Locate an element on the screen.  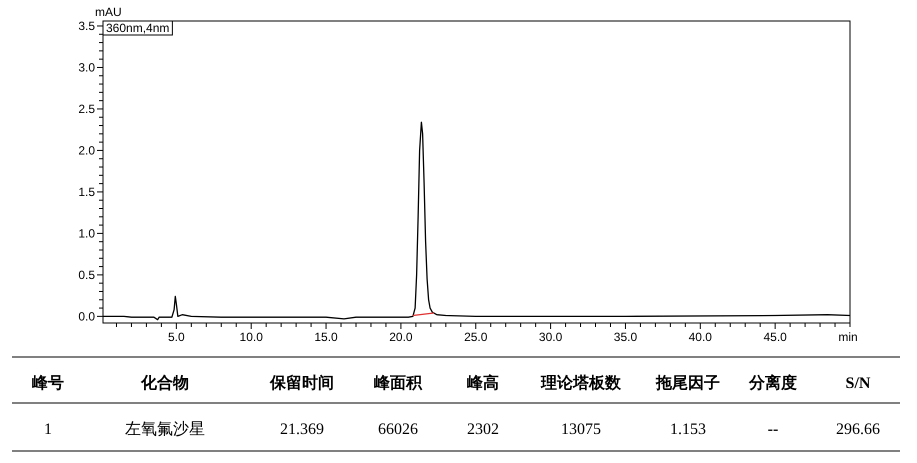
text: 66026 is located at coordinates (398, 429).